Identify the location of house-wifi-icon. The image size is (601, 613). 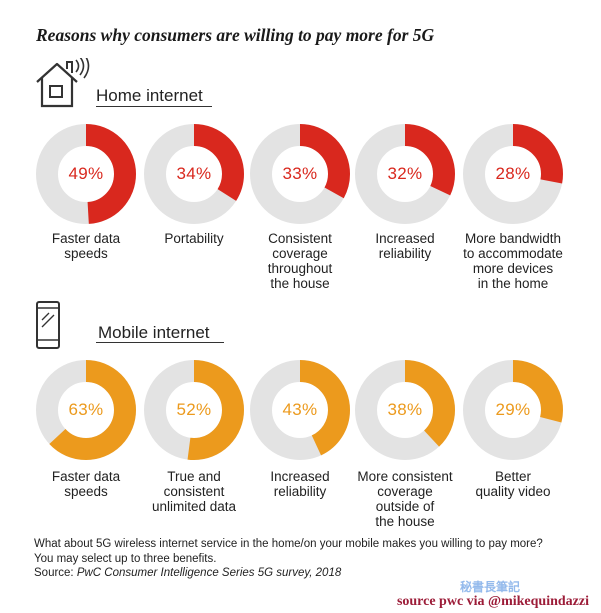
(65, 84).